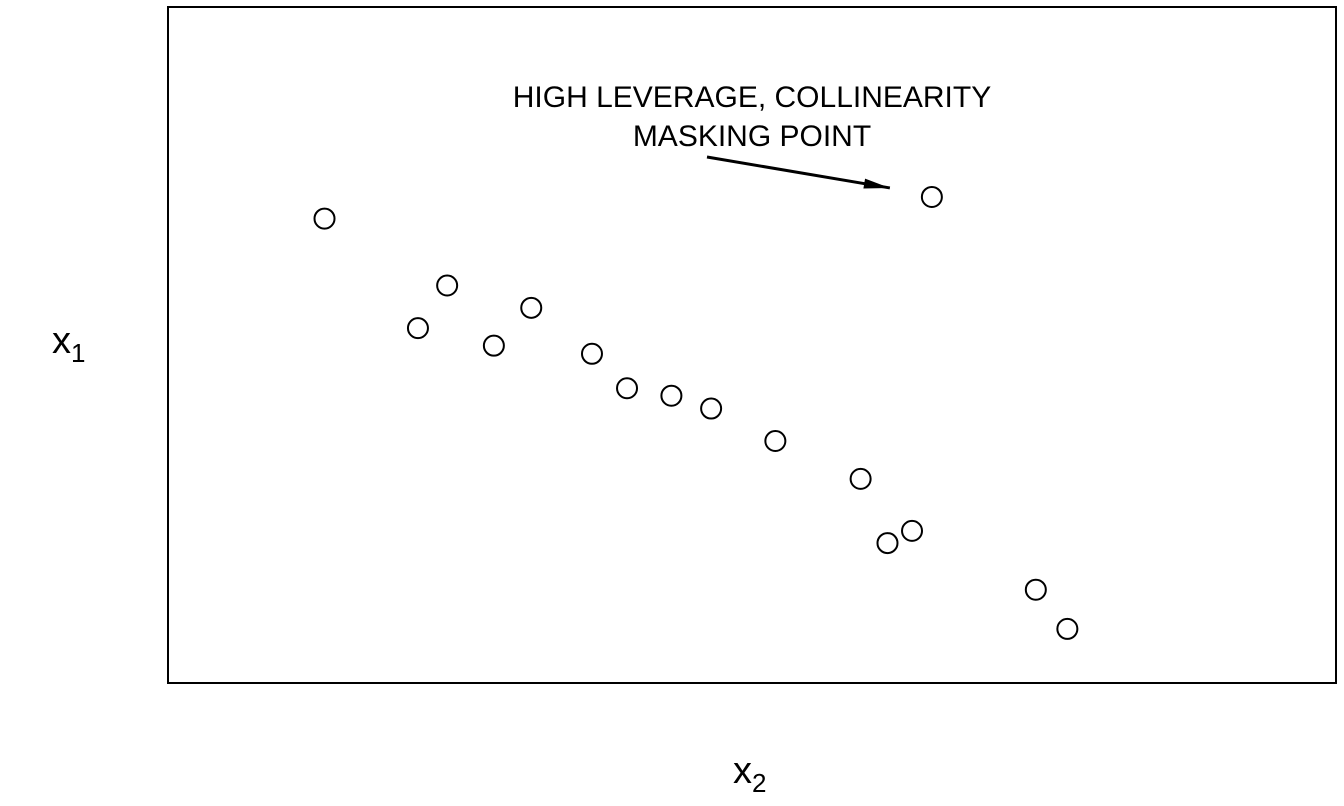  Describe the element at coordinates (752, 136) in the screenshot. I see `annotation-line-2: MASKING POINT` at that location.